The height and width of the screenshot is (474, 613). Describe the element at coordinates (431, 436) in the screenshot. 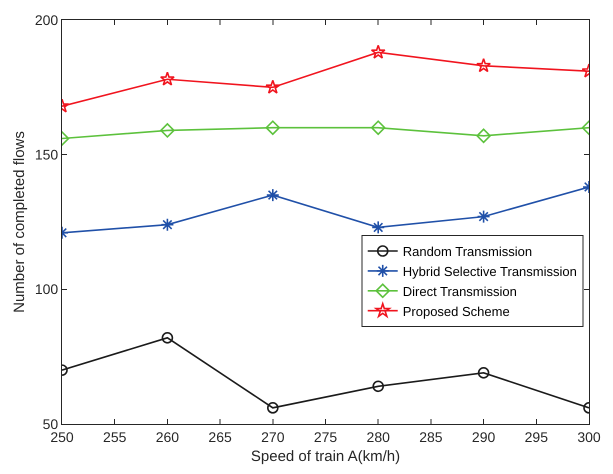

I see `x-tick-label: 285` at that location.